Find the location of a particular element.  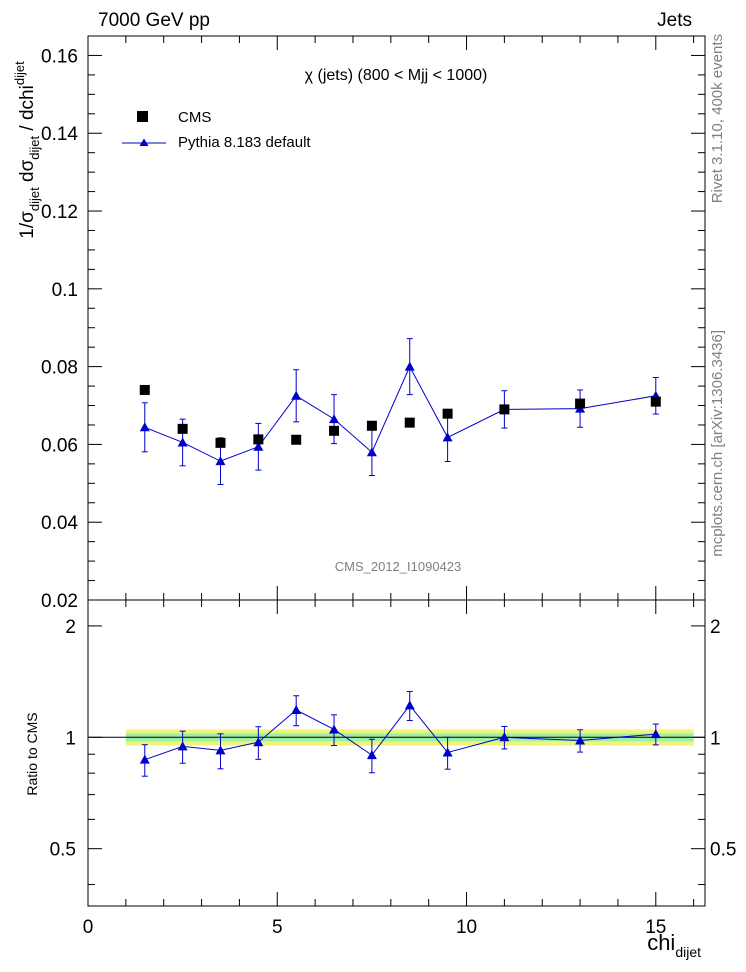

ylabel-sub-2: dijet is located at coordinates (34, 147).